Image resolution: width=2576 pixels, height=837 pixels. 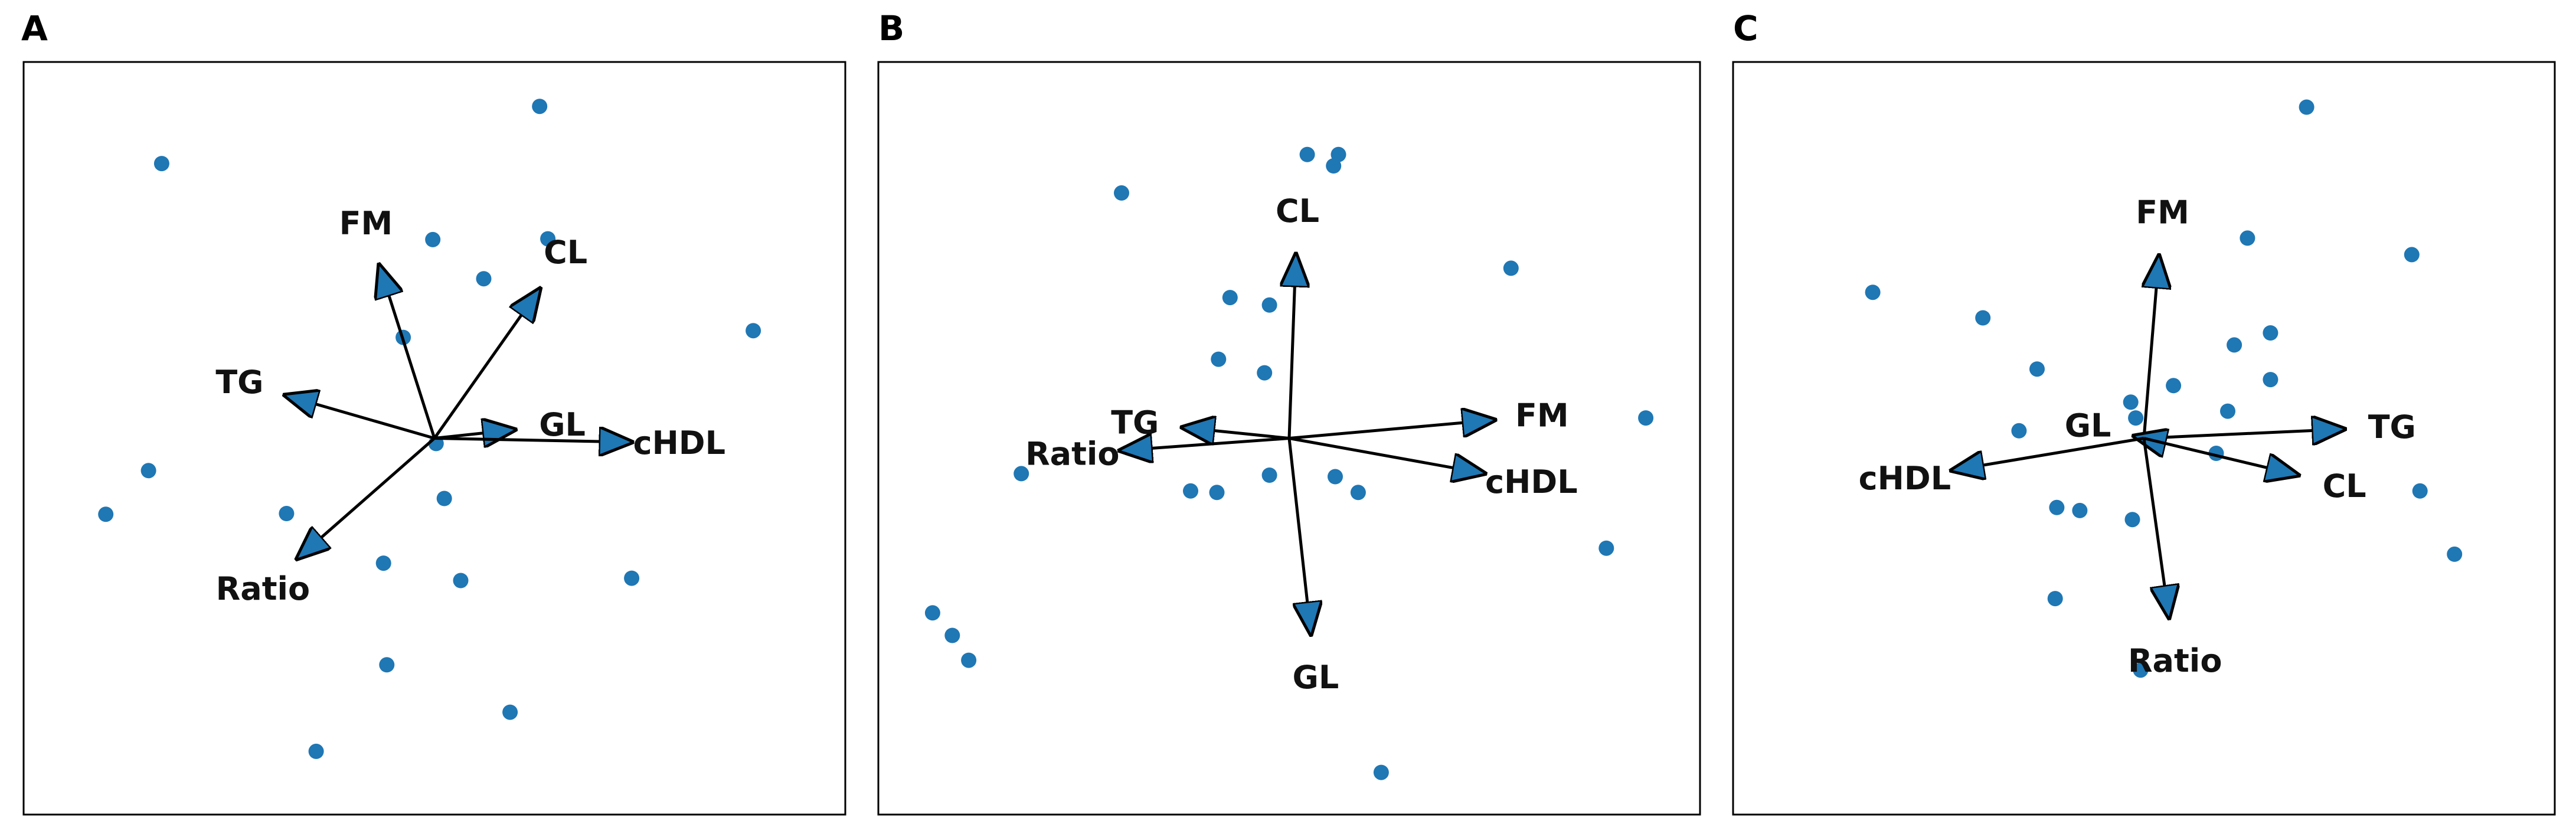 What do you see at coordinates (473, 434) in the screenshot?
I see `vector-gl-arrow` at bounding box center [473, 434].